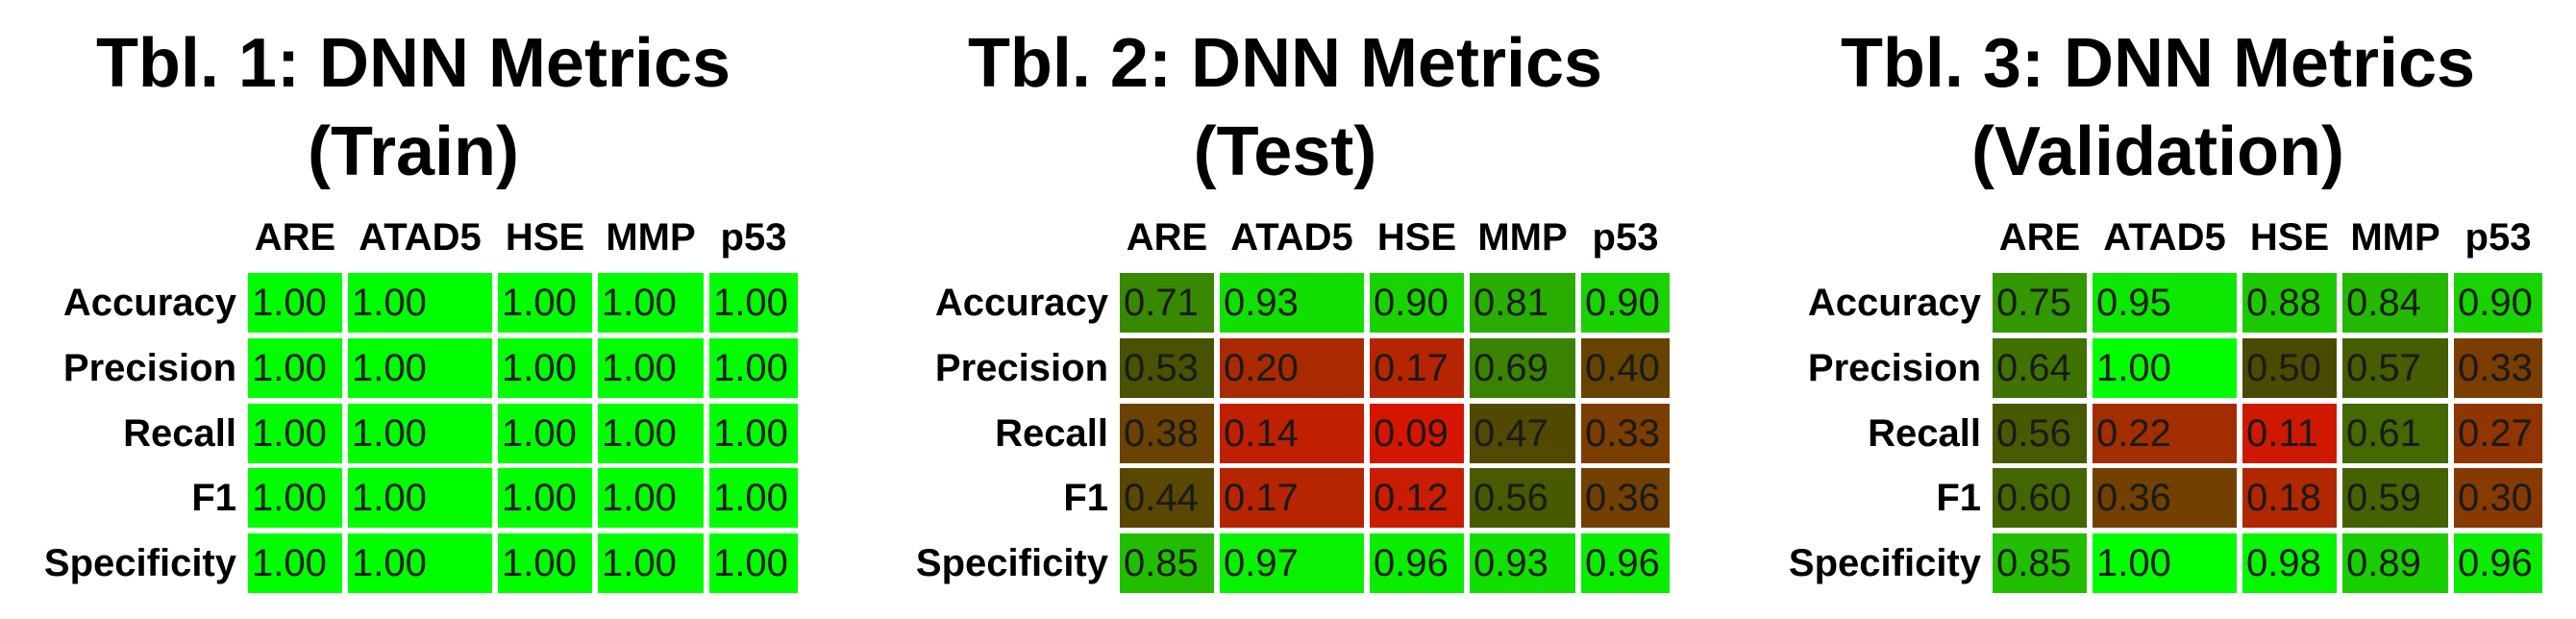 The width and height of the screenshot is (2576, 619). What do you see at coordinates (2498, 433) in the screenshot?
I see `table-cell: 0.27` at bounding box center [2498, 433].